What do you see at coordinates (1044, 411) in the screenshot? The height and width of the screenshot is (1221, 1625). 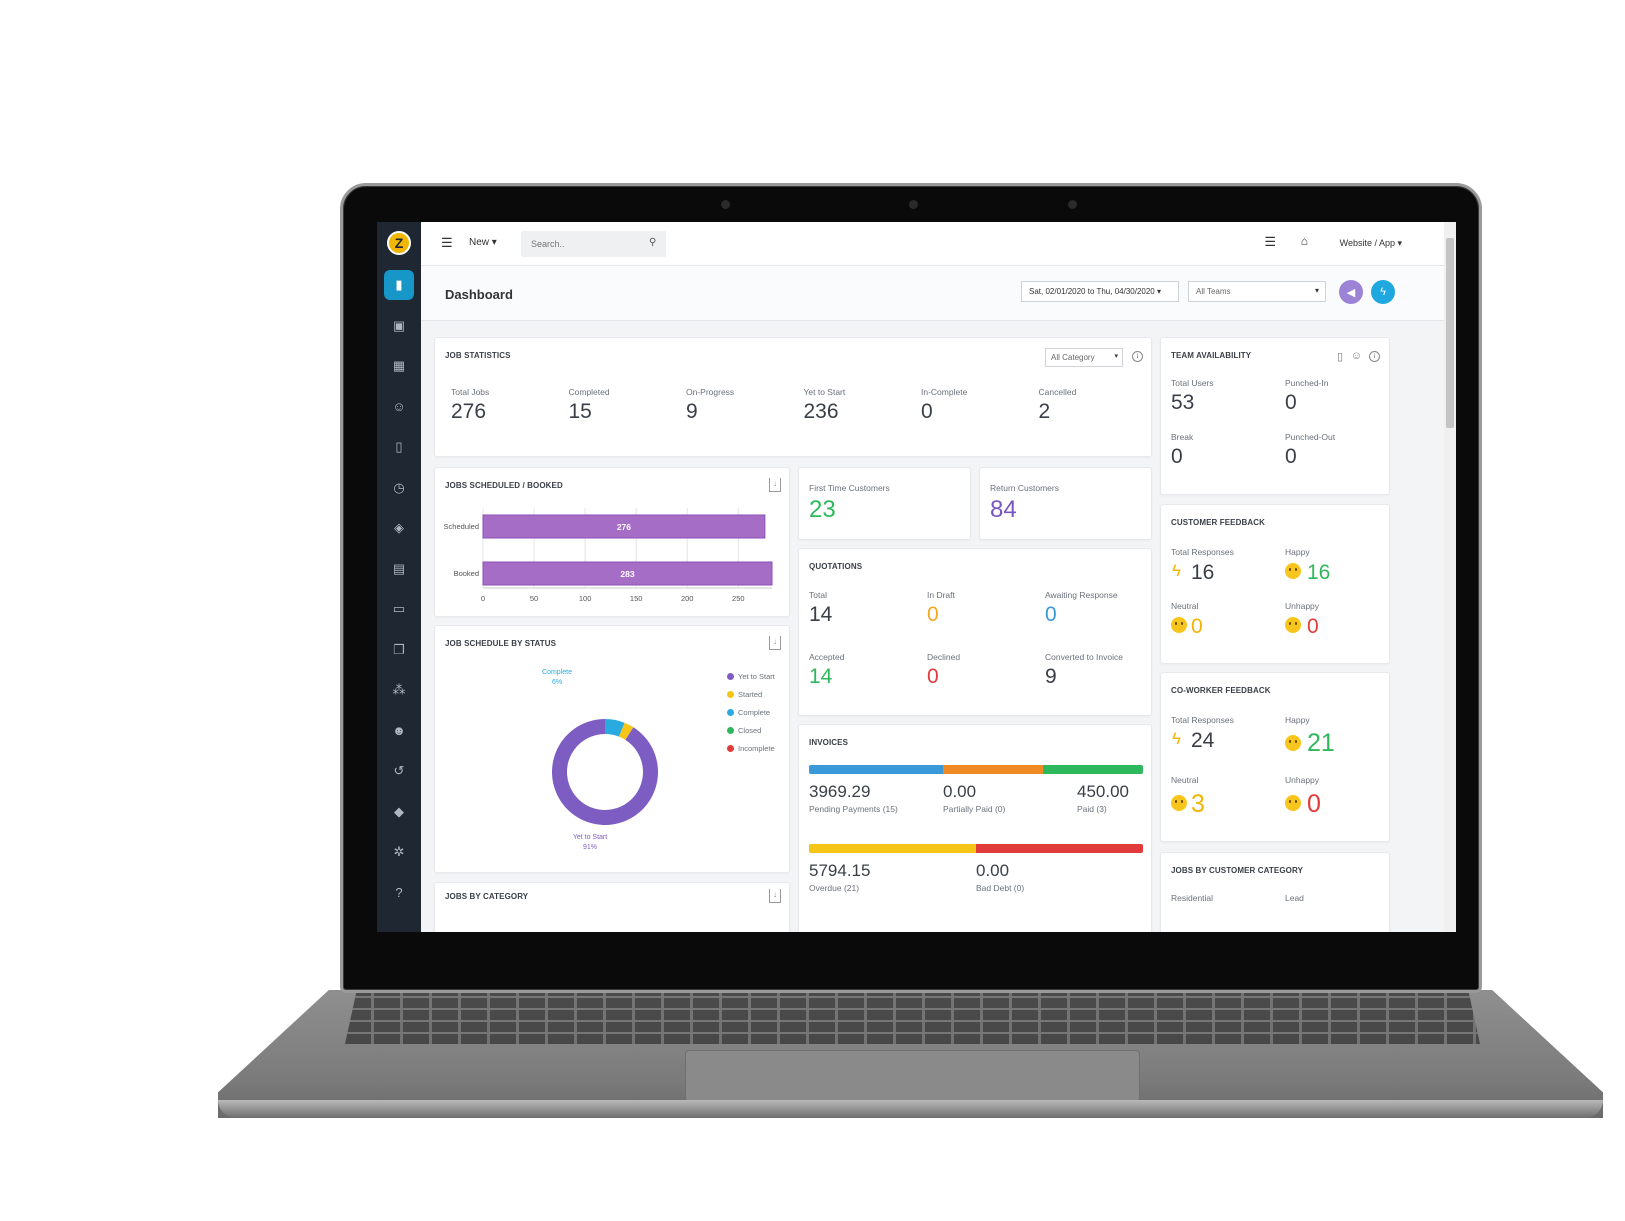 I see `stat-value: 2` at bounding box center [1044, 411].